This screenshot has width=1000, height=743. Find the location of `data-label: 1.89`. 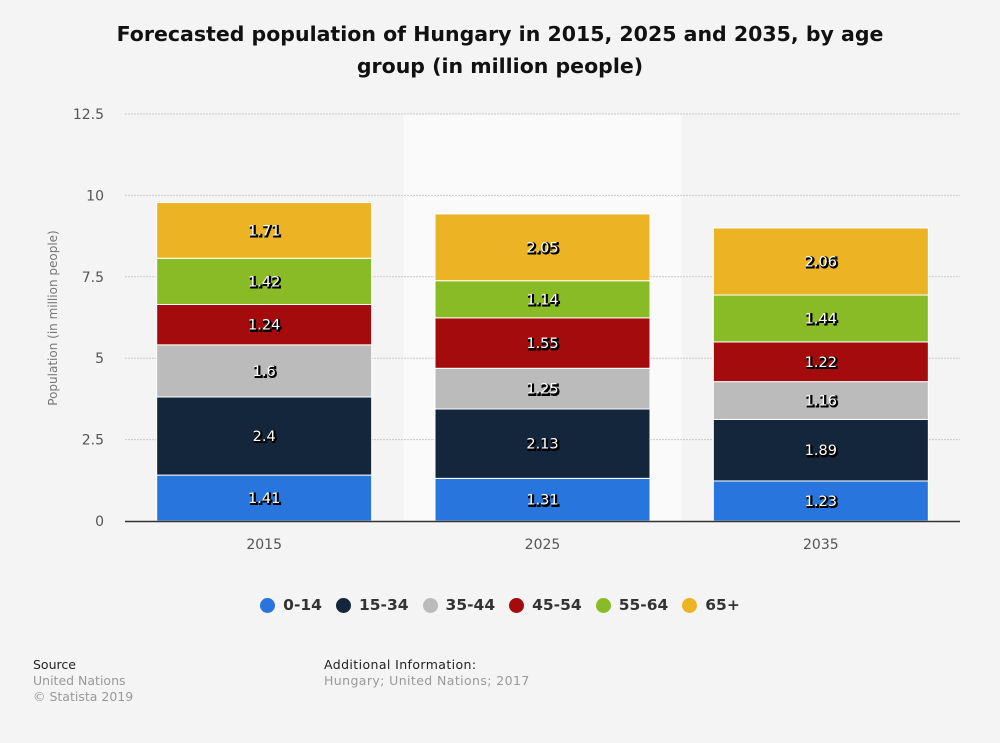

data-label: 1.89 is located at coordinates (821, 451).